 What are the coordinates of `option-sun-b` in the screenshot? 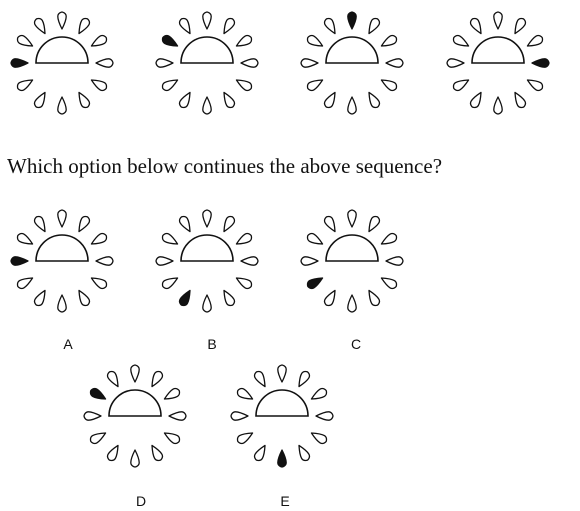 It's located at (207, 267).